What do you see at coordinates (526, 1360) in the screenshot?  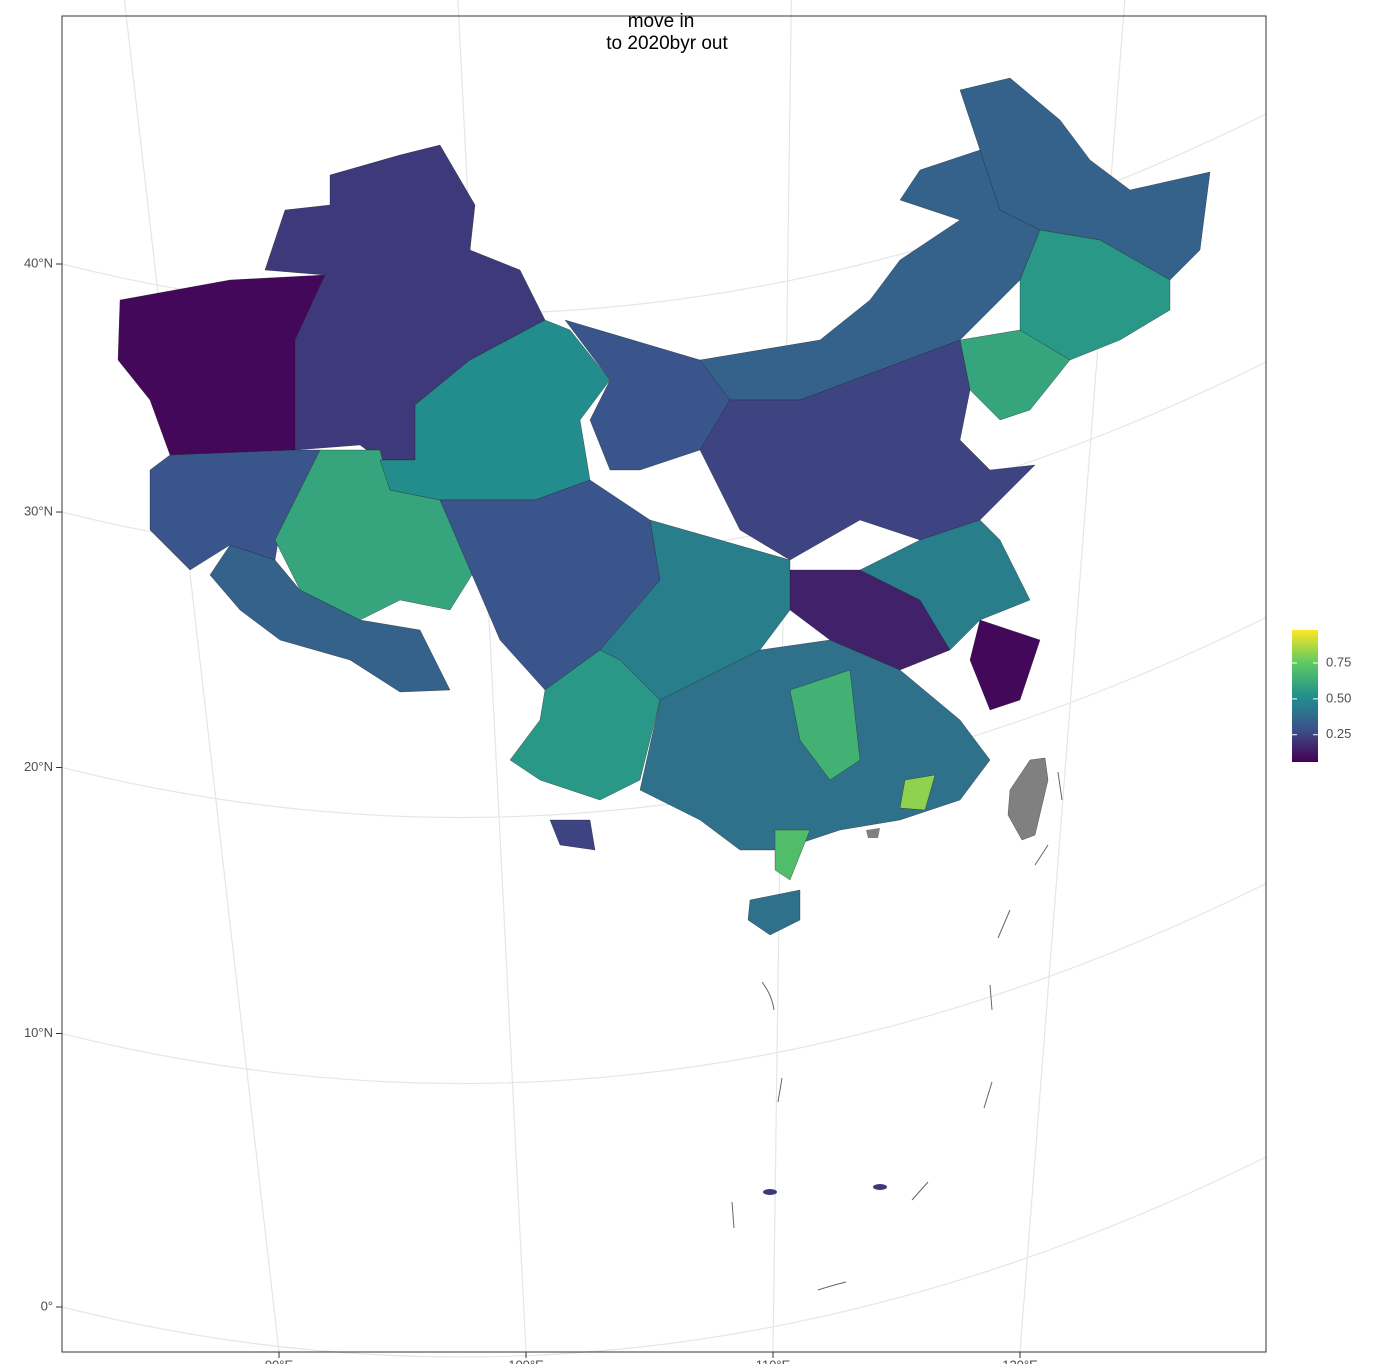 I see `lon-label: 100°E` at bounding box center [526, 1360].